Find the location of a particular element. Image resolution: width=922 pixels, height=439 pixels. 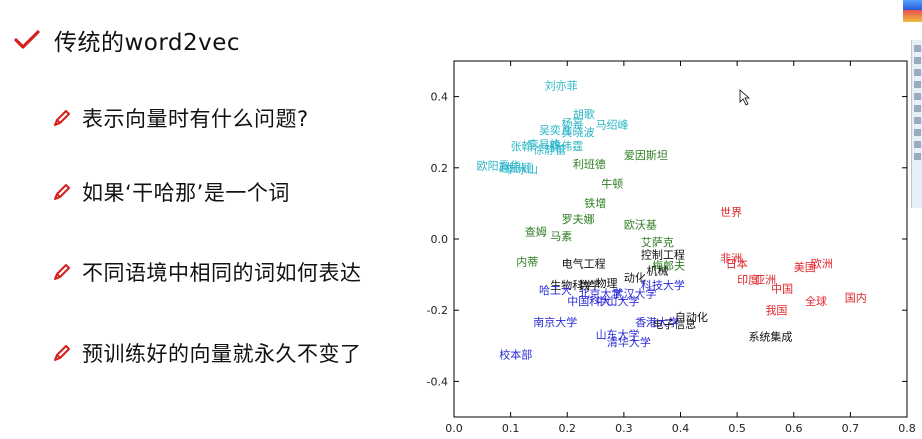

x-tick-label: 0.5 is located at coordinates (737, 428).